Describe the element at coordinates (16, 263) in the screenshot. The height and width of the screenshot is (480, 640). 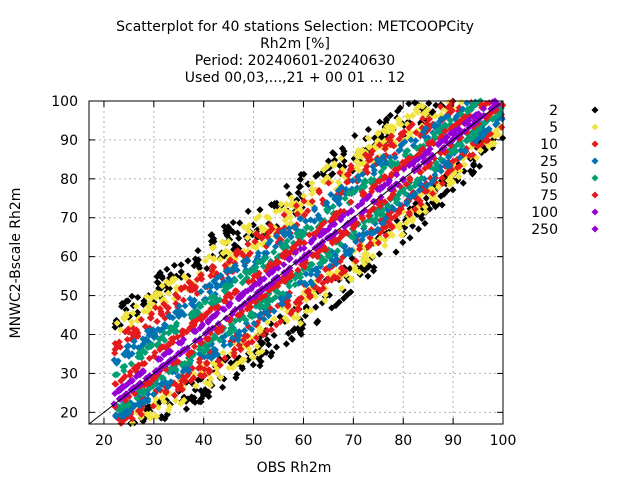
I see `y-axis-label: MNWC2-Bscale Rh2m` at that location.